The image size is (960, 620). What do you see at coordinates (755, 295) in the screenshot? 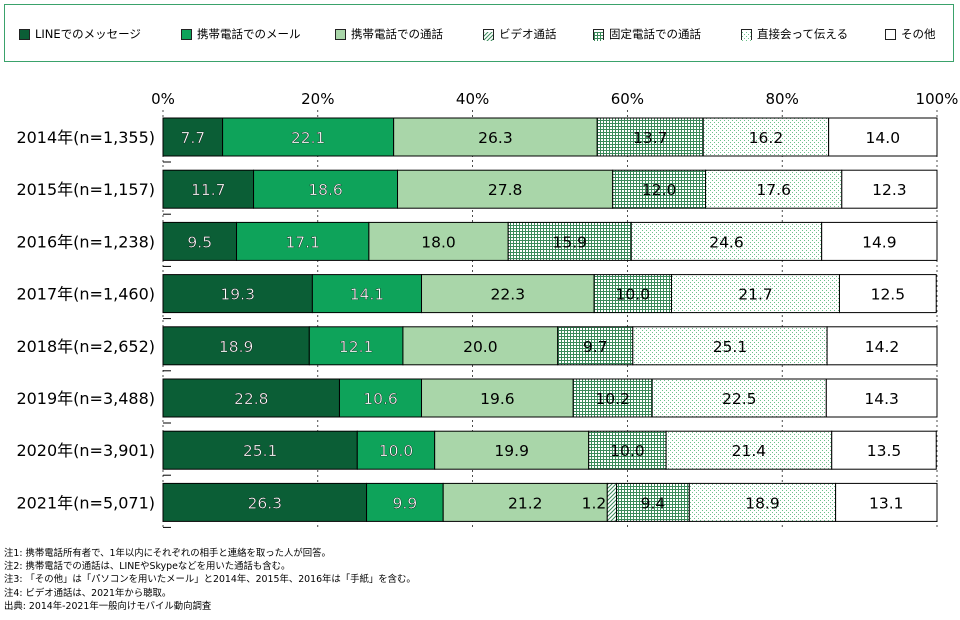
I see `data-label: 21.7` at bounding box center [755, 295].